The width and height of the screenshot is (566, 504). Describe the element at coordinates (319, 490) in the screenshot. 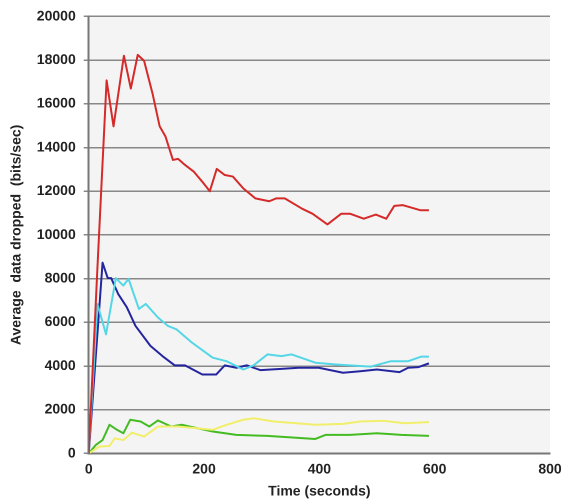

I see `x-axis-title: Time (seconds)` at that location.